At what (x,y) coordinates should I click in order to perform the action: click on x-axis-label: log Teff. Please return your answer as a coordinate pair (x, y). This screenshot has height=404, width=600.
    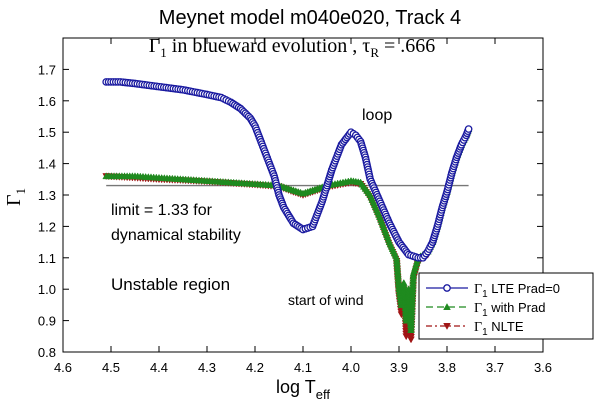
    Looking at the image, I should click on (303, 389).